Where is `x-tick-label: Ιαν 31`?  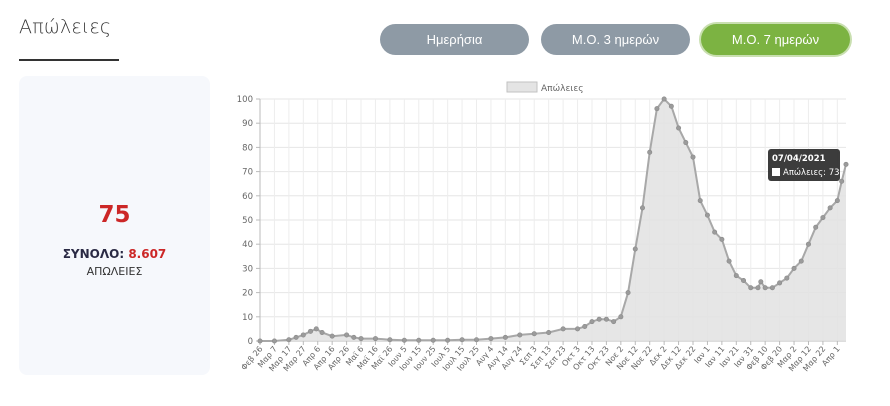 x-tick-label: Ιαν 31 is located at coordinates (743, 357).